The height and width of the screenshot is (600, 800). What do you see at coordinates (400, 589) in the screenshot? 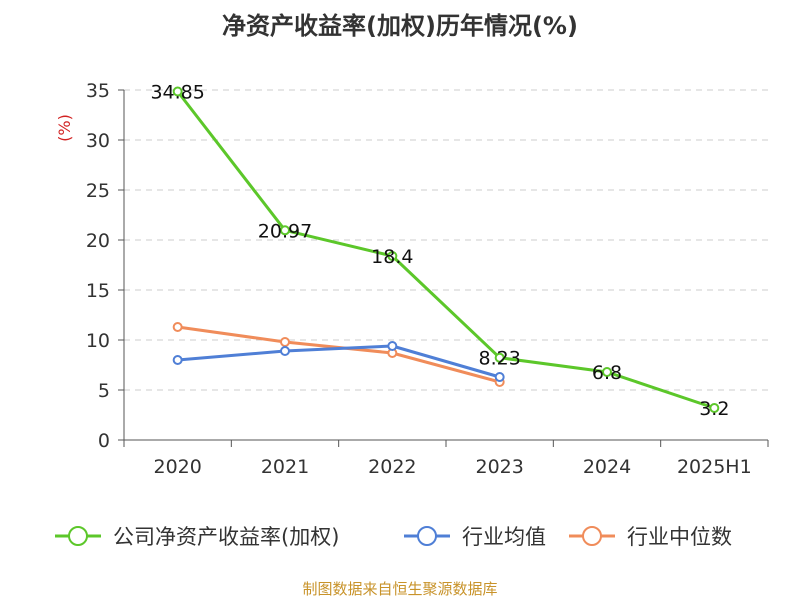
I see `source-note: 制图数据来自恒生聚源数据库` at bounding box center [400, 589].